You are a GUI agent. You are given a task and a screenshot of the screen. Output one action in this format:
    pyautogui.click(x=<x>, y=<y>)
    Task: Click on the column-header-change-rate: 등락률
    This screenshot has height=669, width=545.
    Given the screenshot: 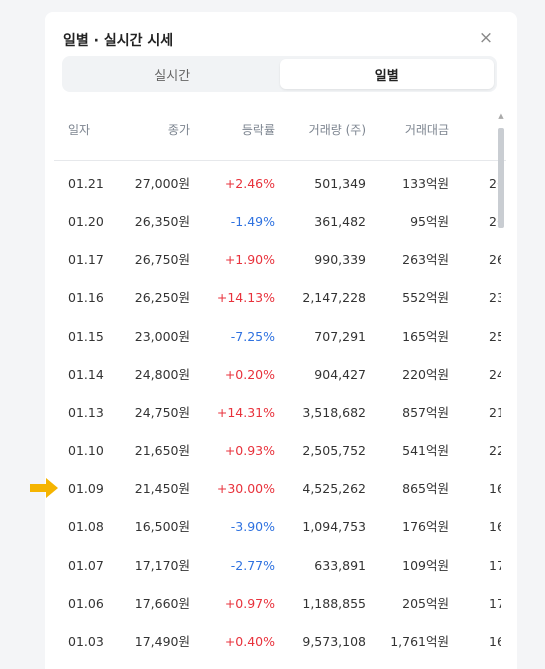 What is the action you would take?
    pyautogui.click(x=258, y=130)
    